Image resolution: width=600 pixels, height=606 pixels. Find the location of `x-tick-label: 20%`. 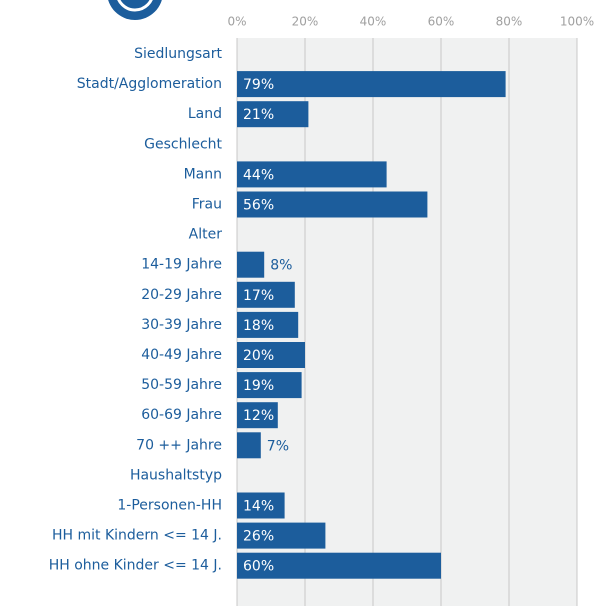

x-tick-label: 20% is located at coordinates (305, 22).